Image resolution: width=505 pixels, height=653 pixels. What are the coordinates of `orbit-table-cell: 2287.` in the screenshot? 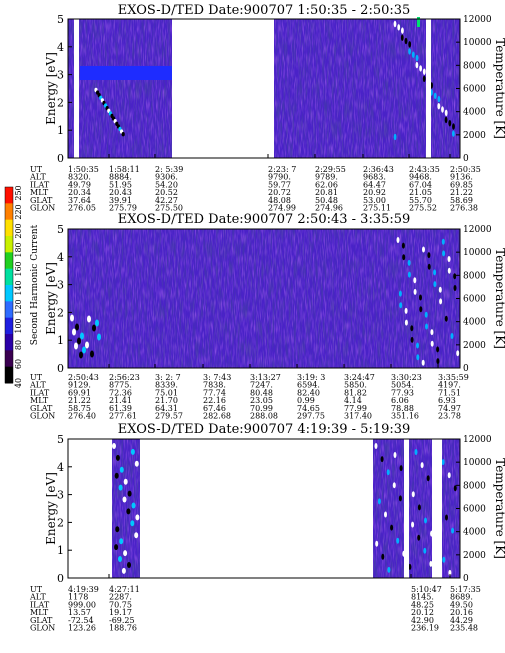 It's located at (120, 597).